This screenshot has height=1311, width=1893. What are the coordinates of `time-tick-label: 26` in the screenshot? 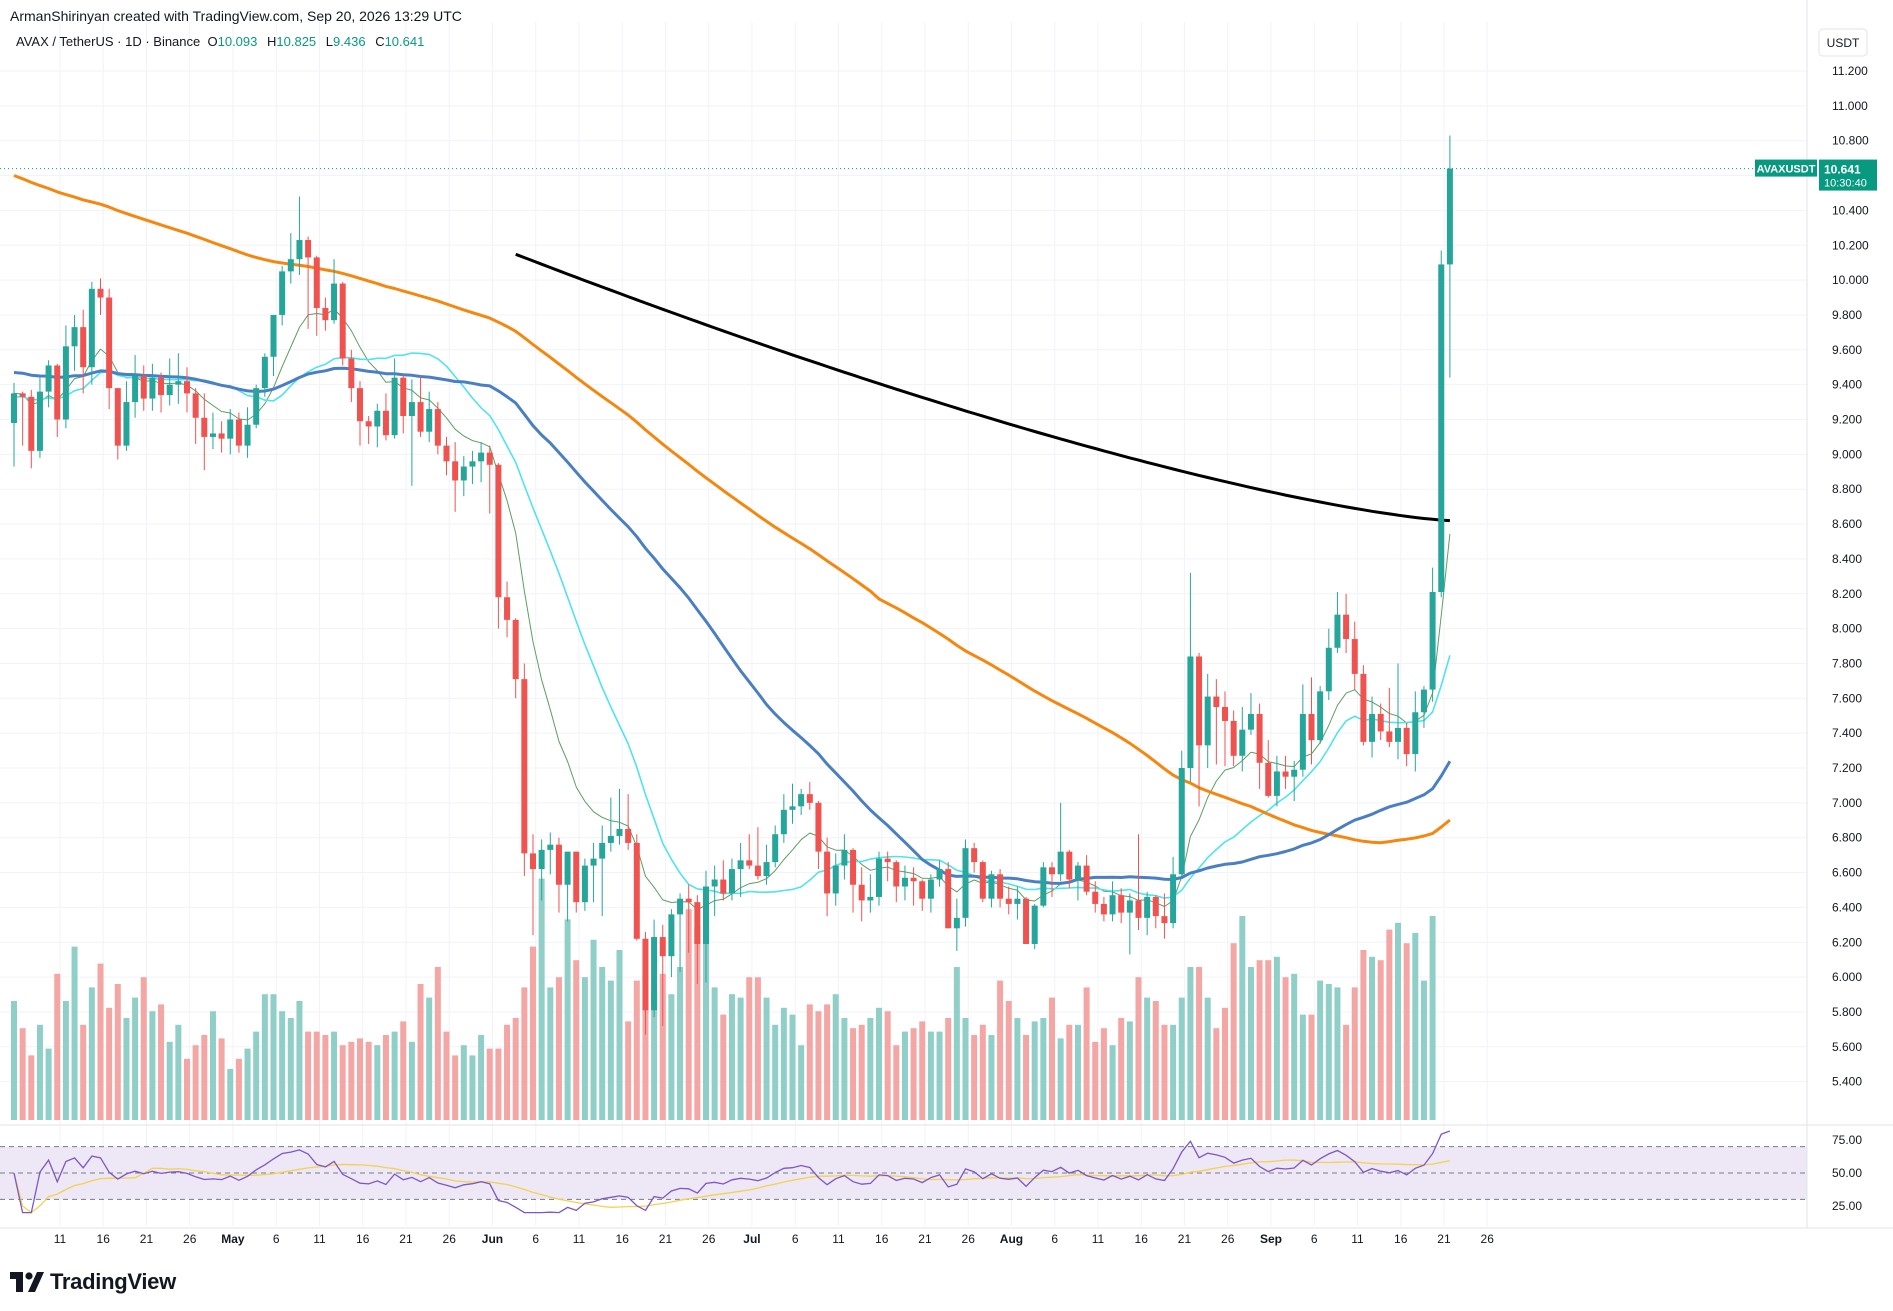 It's located at (709, 1239).